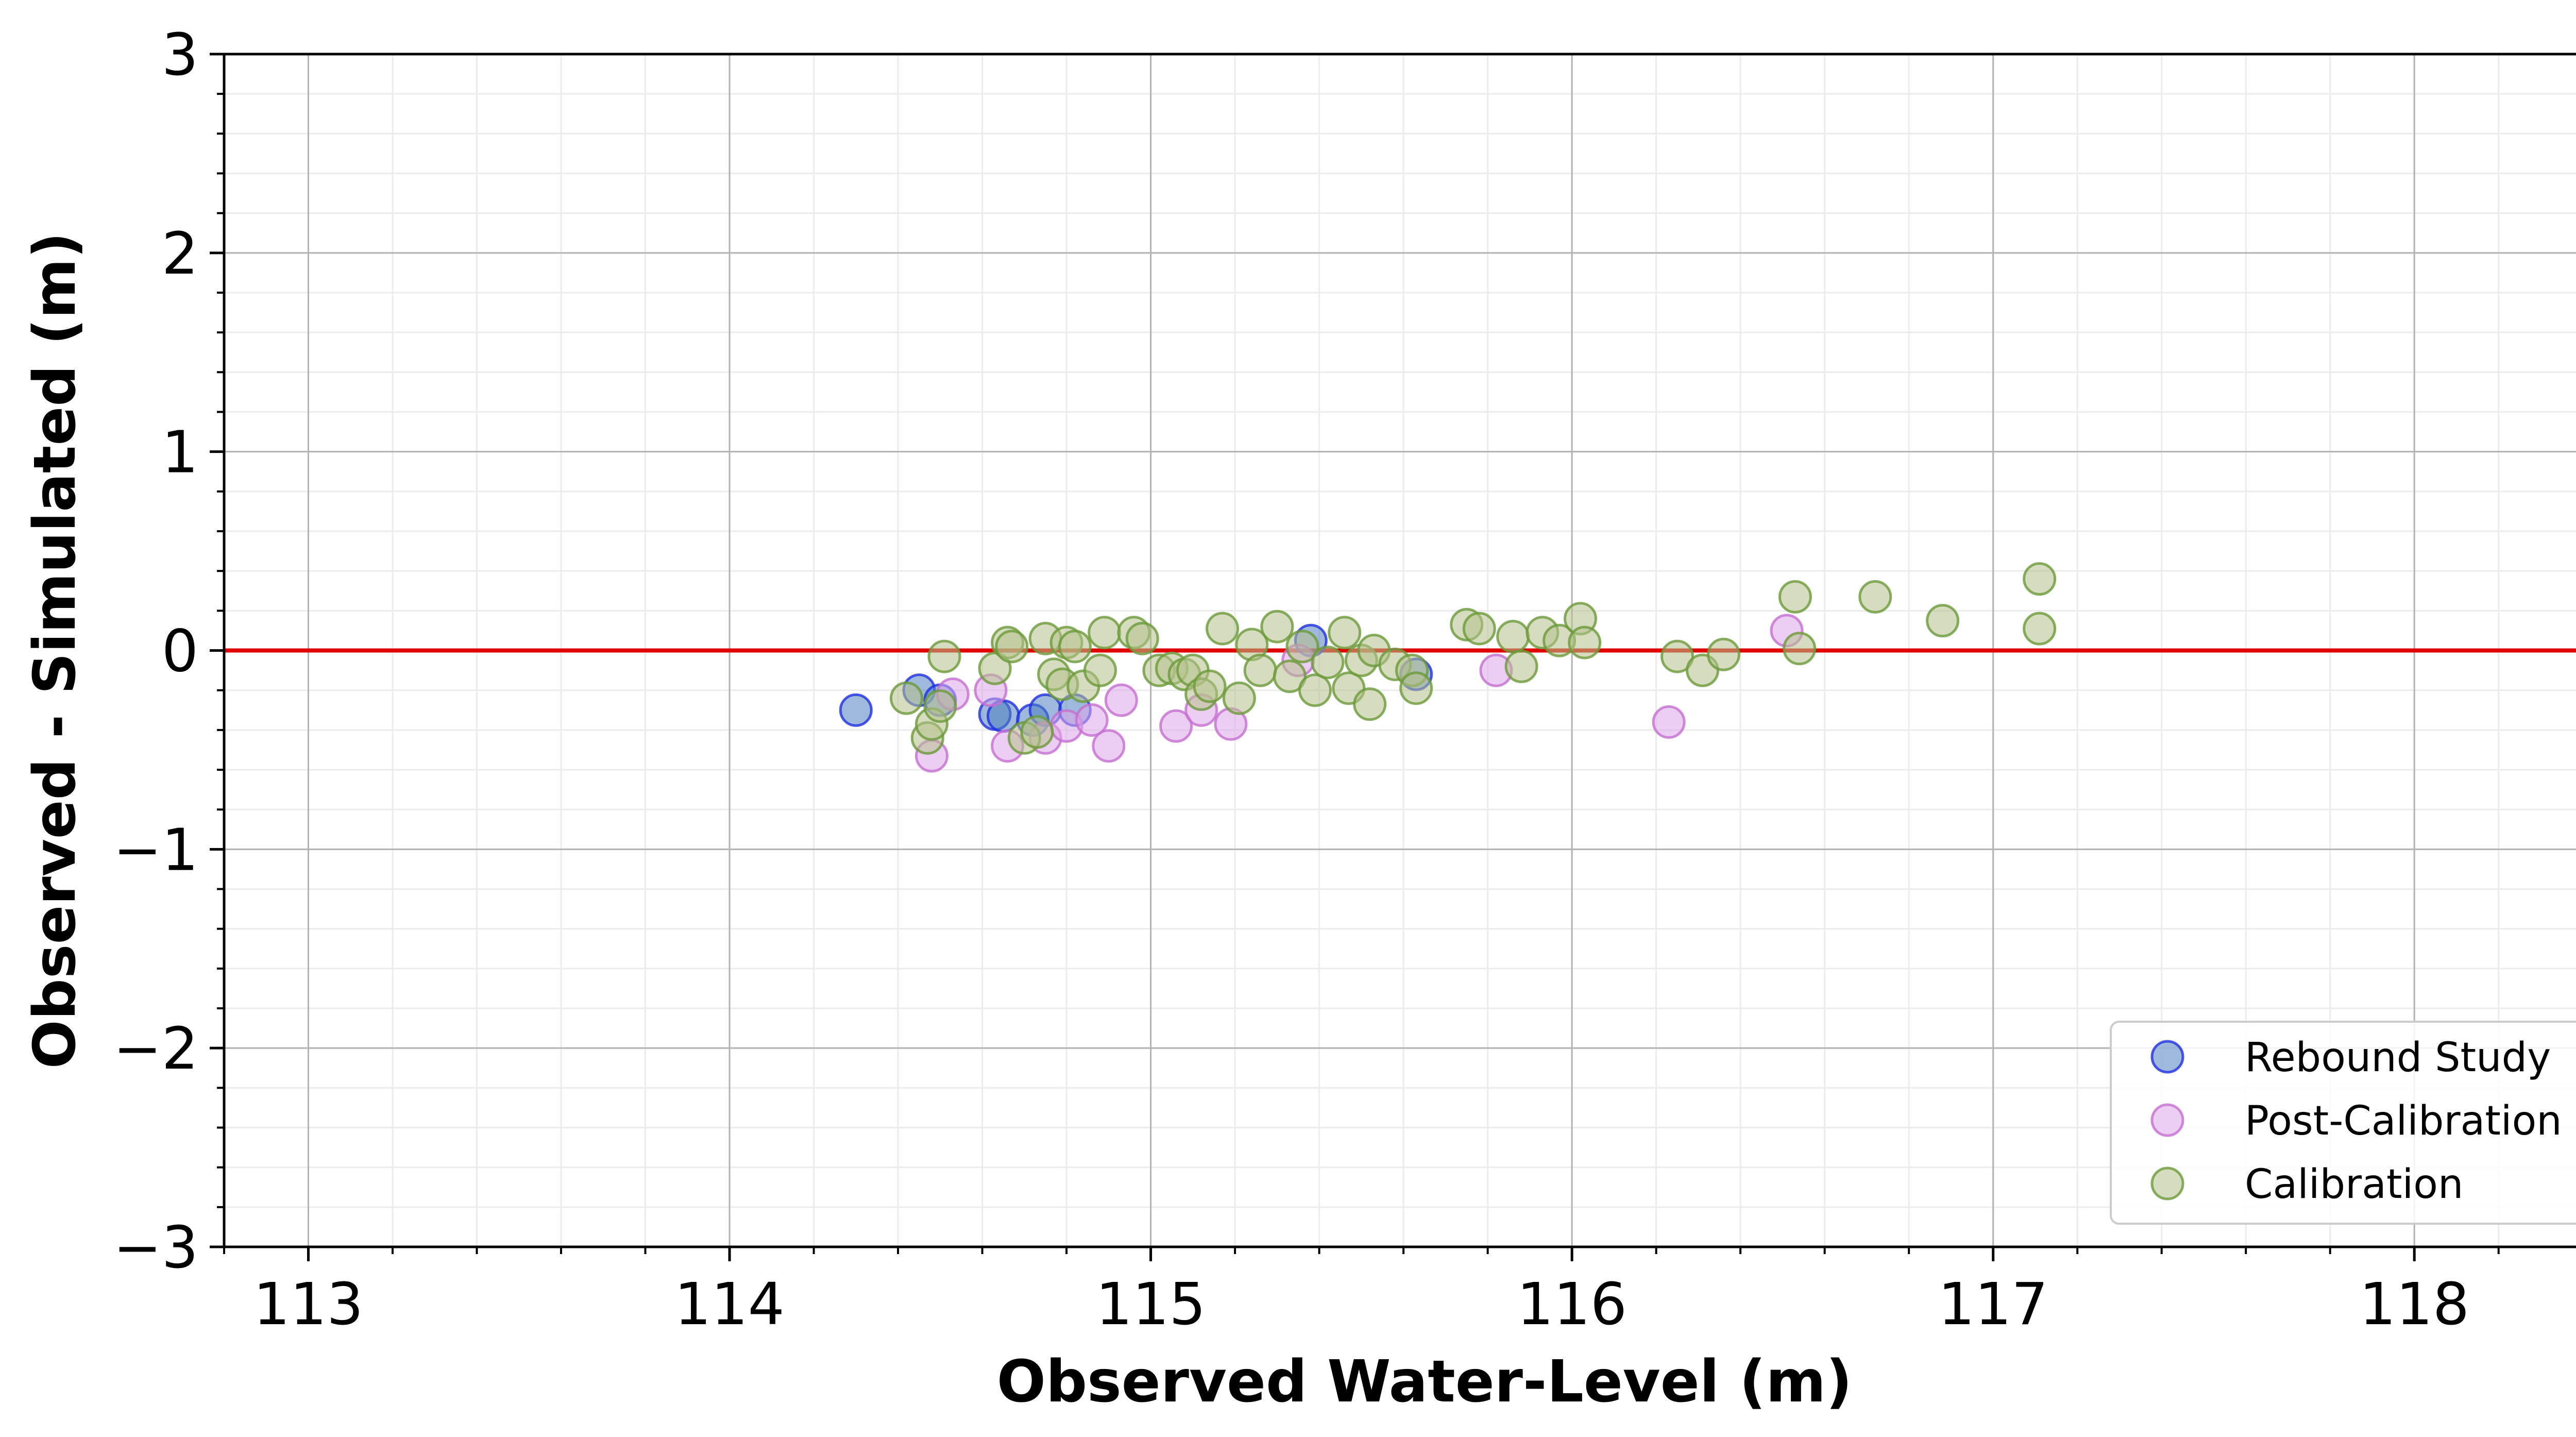 This screenshot has width=2576, height=1437. What do you see at coordinates (180, 452) in the screenshot?
I see `y-tick-label: 1` at bounding box center [180, 452].